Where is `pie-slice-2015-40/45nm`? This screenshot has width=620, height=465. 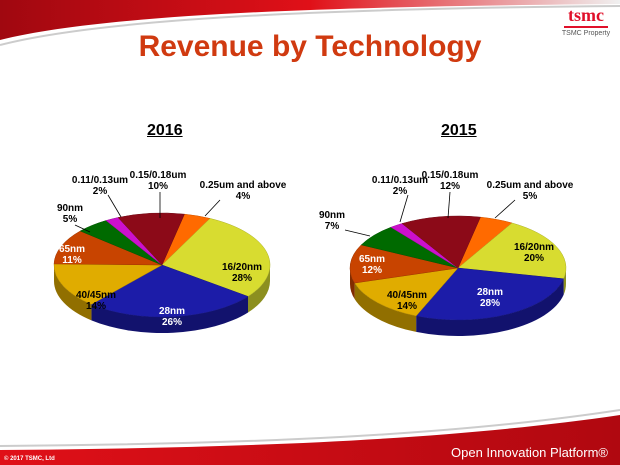 pie-slice-2015-40/45nm is located at coordinates (406, 292).